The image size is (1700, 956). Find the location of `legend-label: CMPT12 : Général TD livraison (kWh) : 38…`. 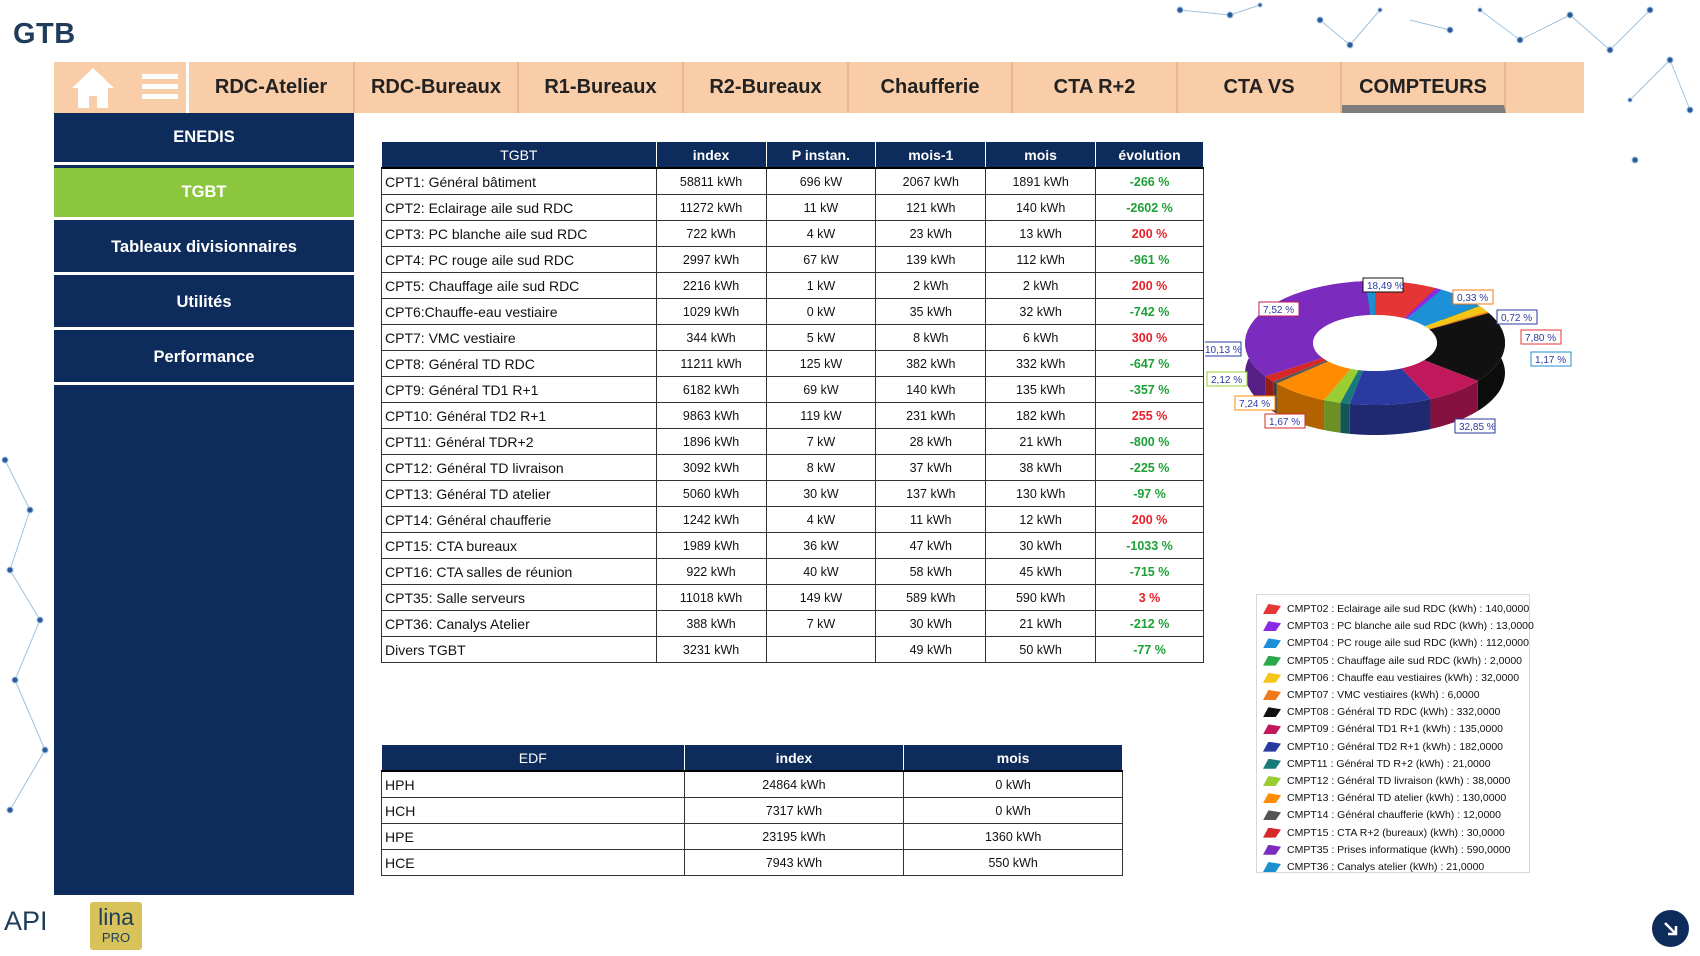

legend-label: CMPT12 : Général TD livraison (kWh) : 38… is located at coordinates (1399, 781).